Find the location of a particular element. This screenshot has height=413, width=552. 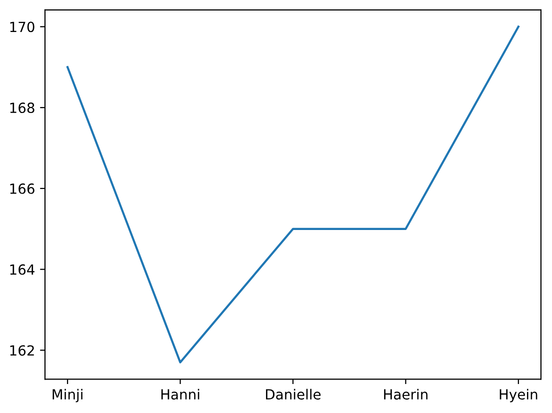

x-tick-label: Hyein is located at coordinates (519, 395).